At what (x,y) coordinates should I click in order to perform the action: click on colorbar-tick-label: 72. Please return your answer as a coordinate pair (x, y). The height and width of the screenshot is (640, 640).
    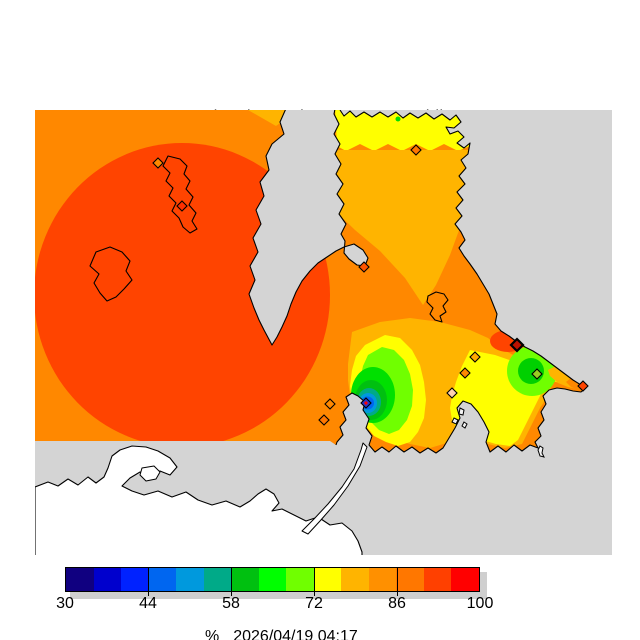
    Looking at the image, I should click on (314, 603).